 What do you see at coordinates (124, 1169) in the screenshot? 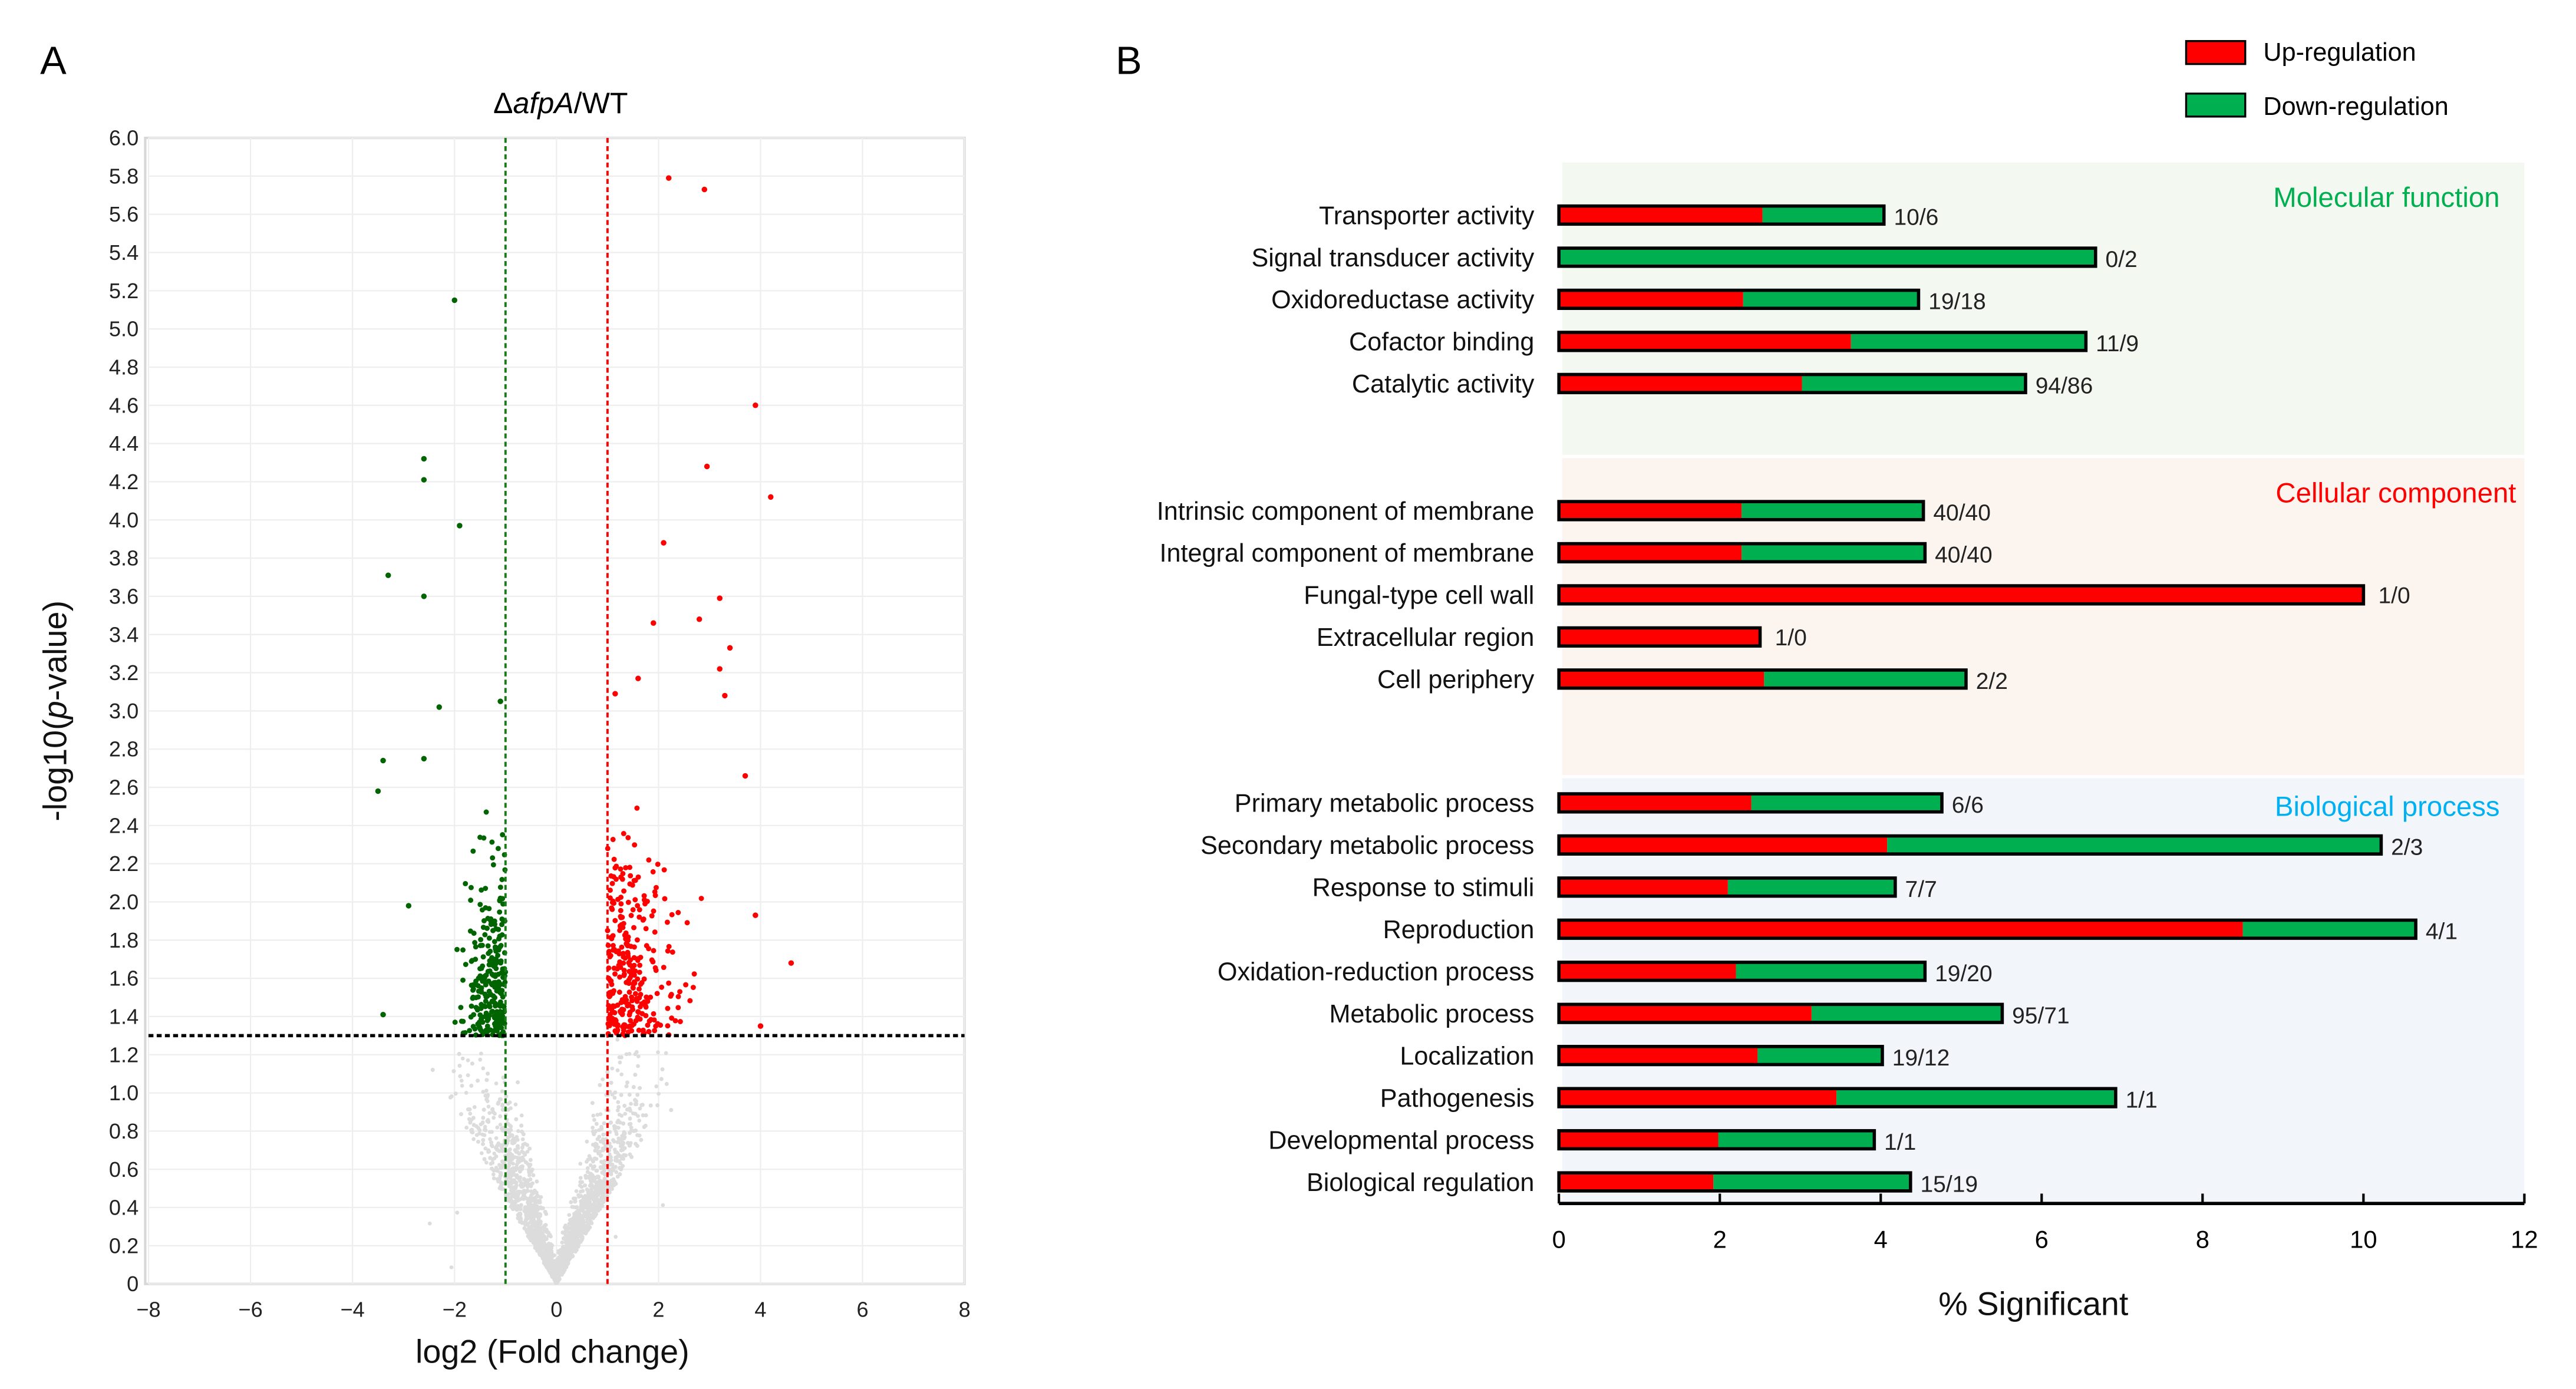
I see `y-tick-label: 0.6` at bounding box center [124, 1169].